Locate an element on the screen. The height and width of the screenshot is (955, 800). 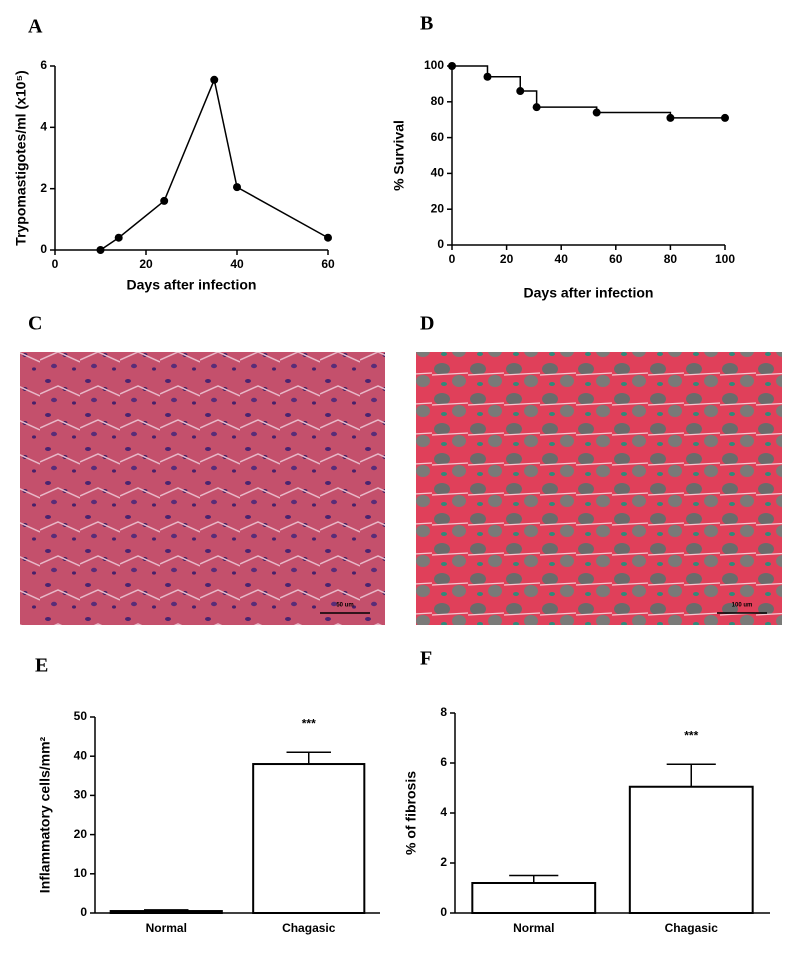
y-tick-label: 30 is located at coordinates (81, 795).